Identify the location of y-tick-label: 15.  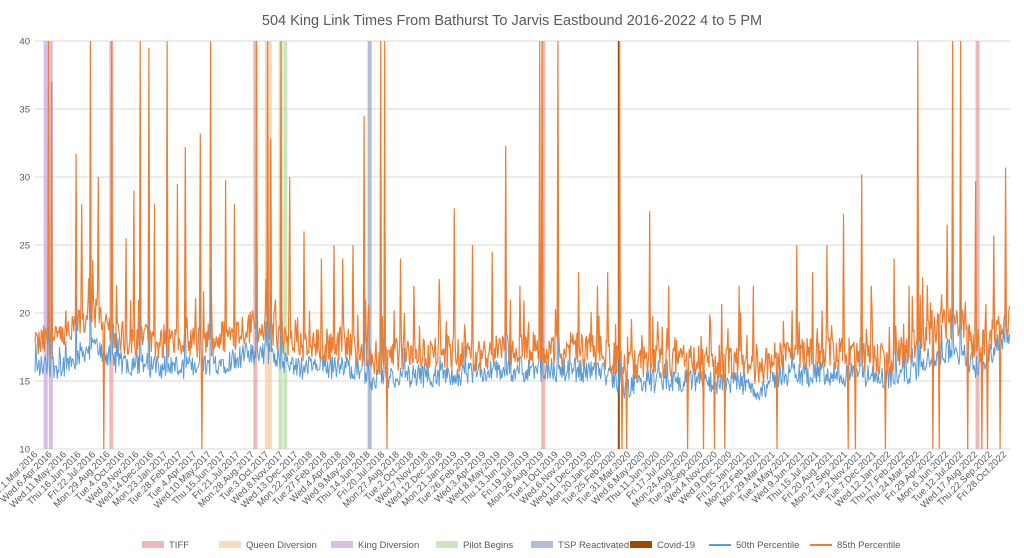
(24, 382).